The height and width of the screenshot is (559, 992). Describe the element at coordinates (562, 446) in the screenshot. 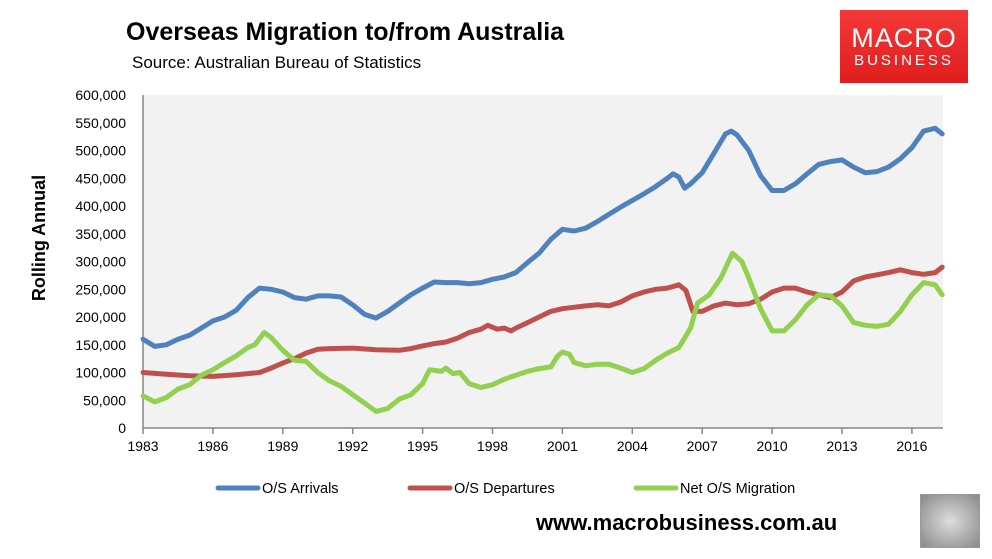

I see `x-tick-label: 2001` at that location.